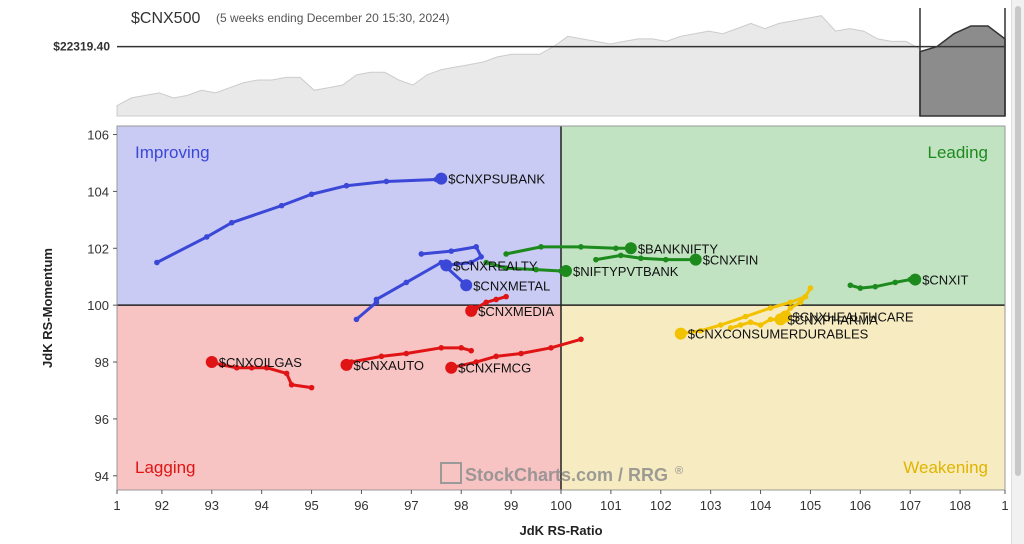  I want to click on y-tick-label: 106, so click(98, 135).